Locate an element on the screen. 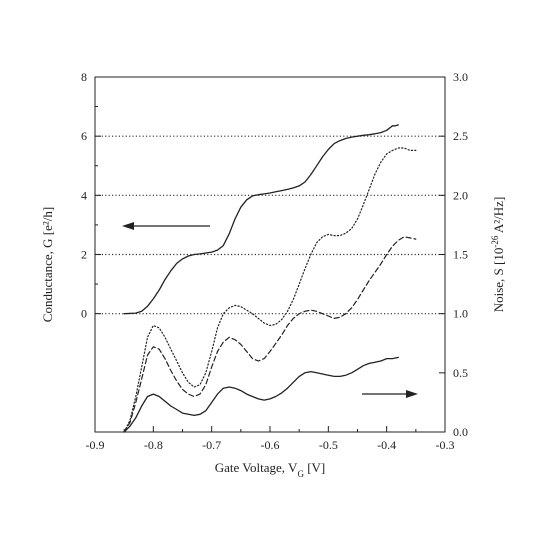 Image resolution: width=545 pixels, height=545 pixels. x-tick-label: -0.9 is located at coordinates (95, 445).